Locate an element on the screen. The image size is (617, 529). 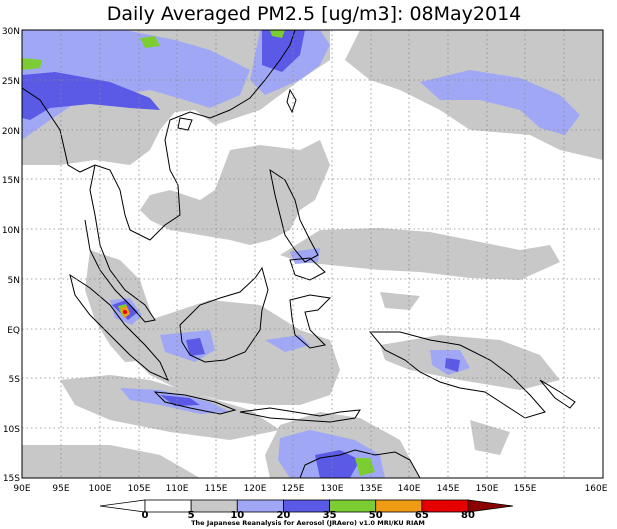
lon-label-90e: 90E is located at coordinates (21, 489).